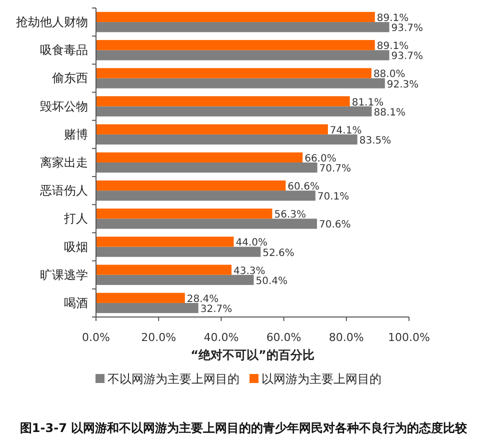 The height and width of the screenshot is (446, 487). What do you see at coordinates (76, 303) in the screenshot?
I see `y-tick-label: 喝酒` at bounding box center [76, 303].